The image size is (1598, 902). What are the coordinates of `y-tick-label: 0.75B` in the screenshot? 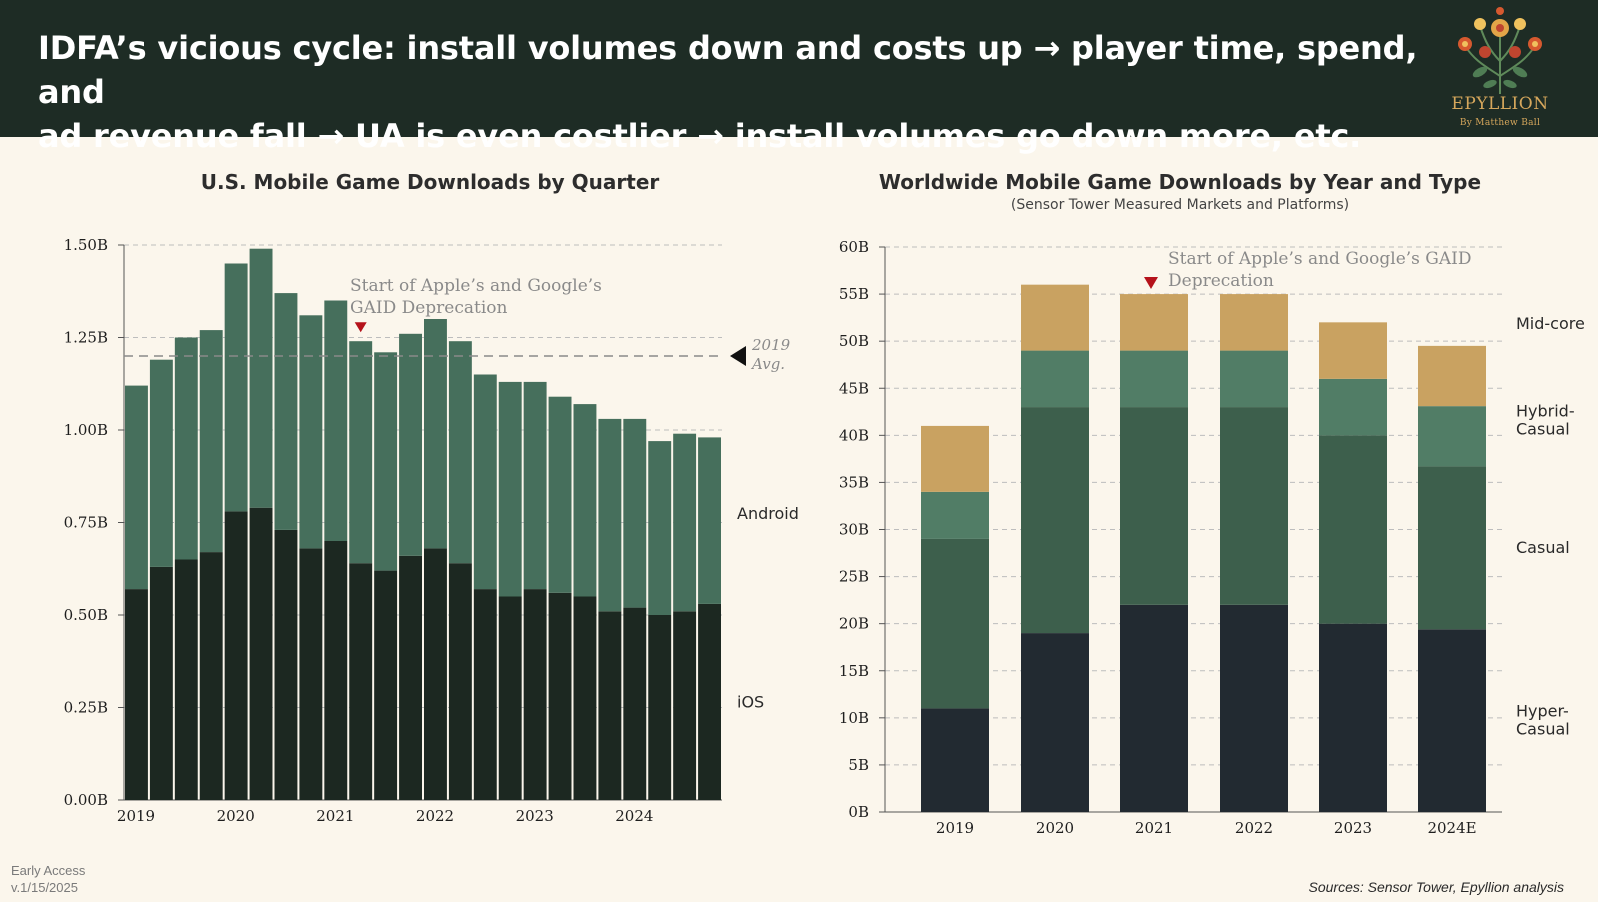 It's located at (86, 523).